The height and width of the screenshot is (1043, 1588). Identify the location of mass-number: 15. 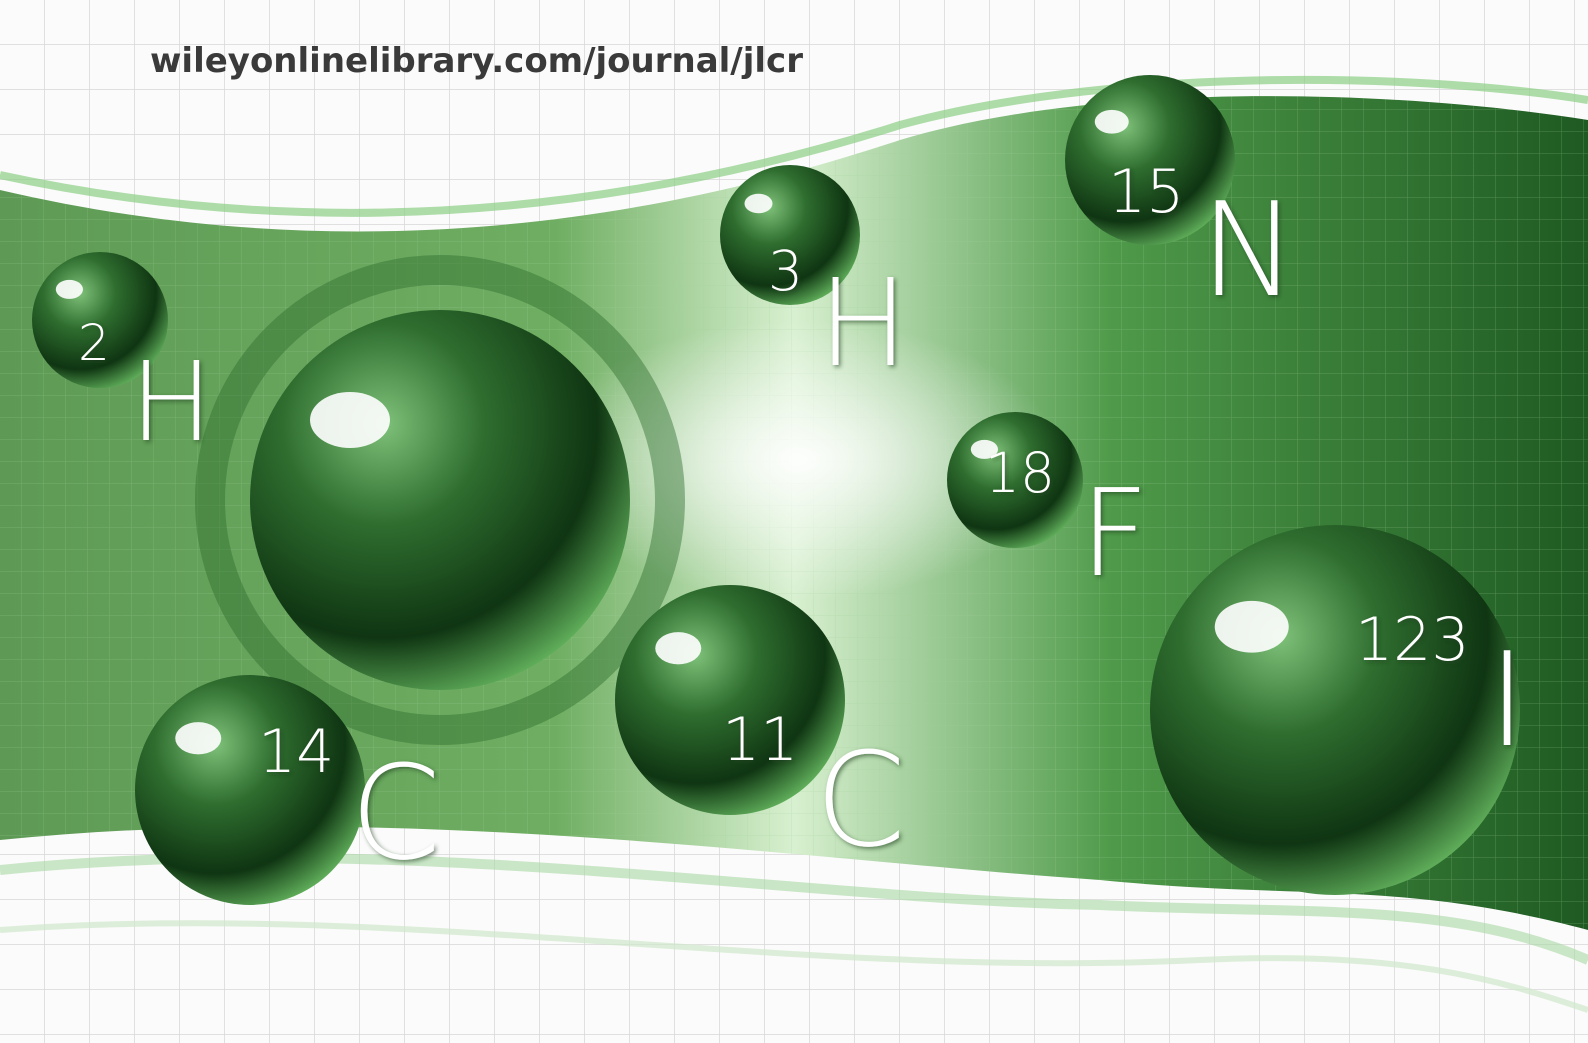
(1146, 192).